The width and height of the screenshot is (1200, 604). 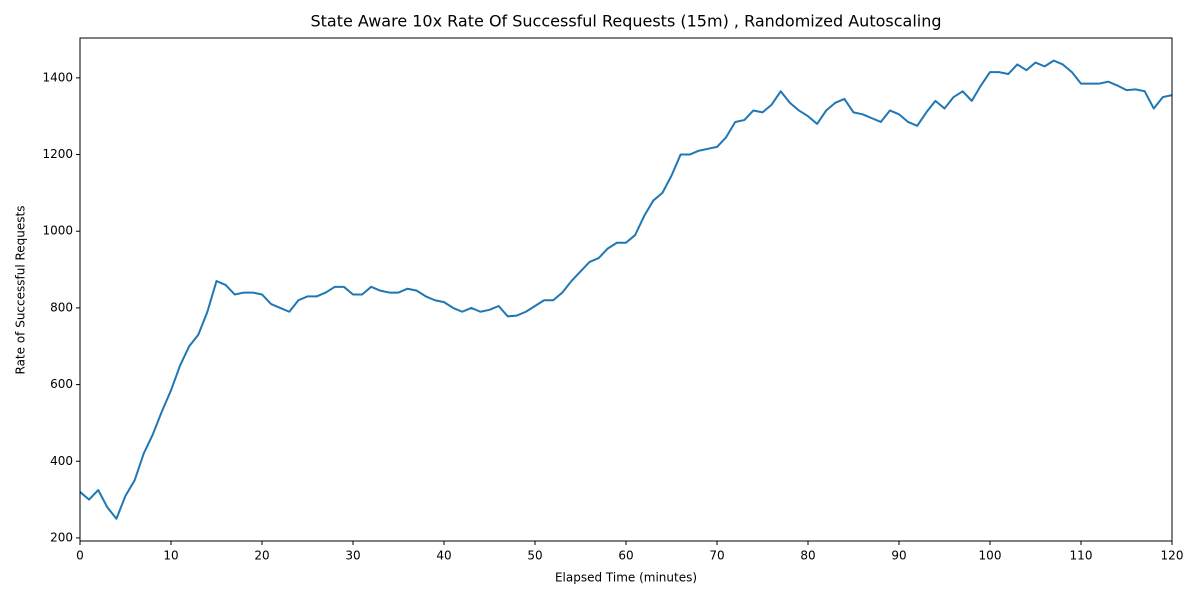 What do you see at coordinates (352, 556) in the screenshot?
I see `x-tick-label: 30` at bounding box center [352, 556].